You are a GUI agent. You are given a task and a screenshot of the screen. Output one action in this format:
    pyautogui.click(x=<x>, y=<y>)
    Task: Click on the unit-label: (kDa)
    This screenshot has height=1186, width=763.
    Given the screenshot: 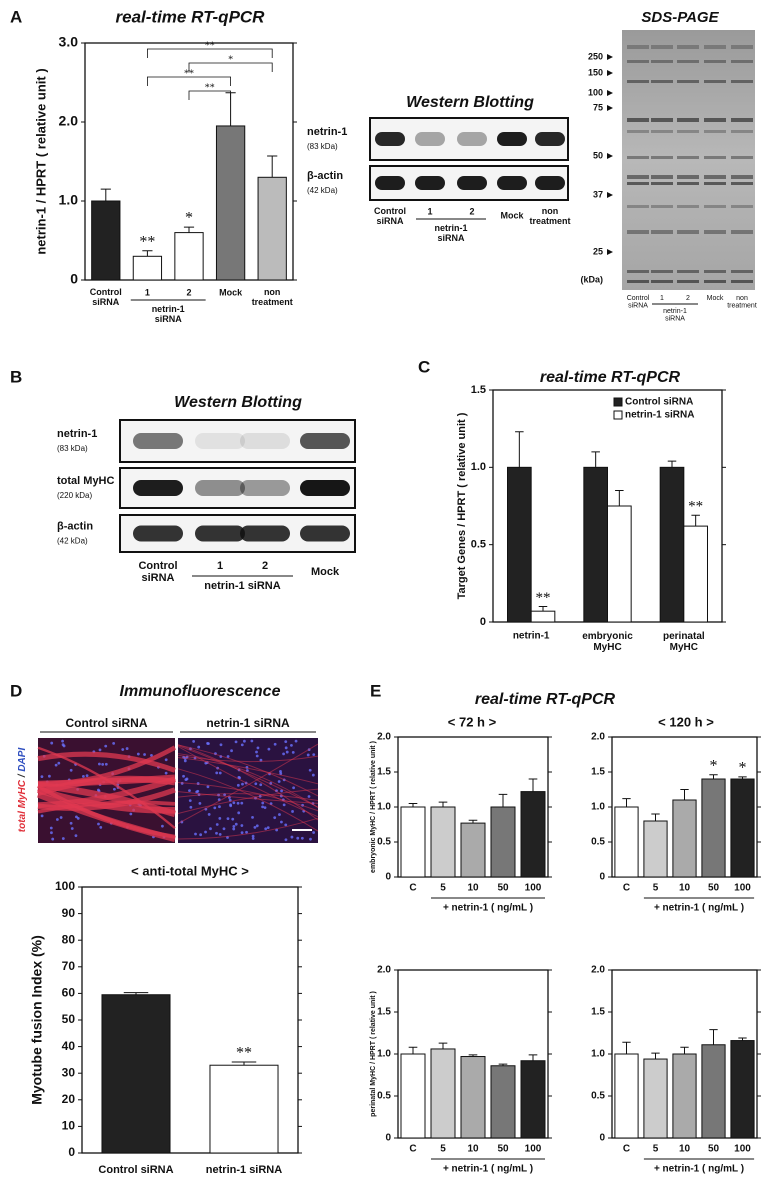 What is the action you would take?
    pyautogui.click(x=591, y=279)
    